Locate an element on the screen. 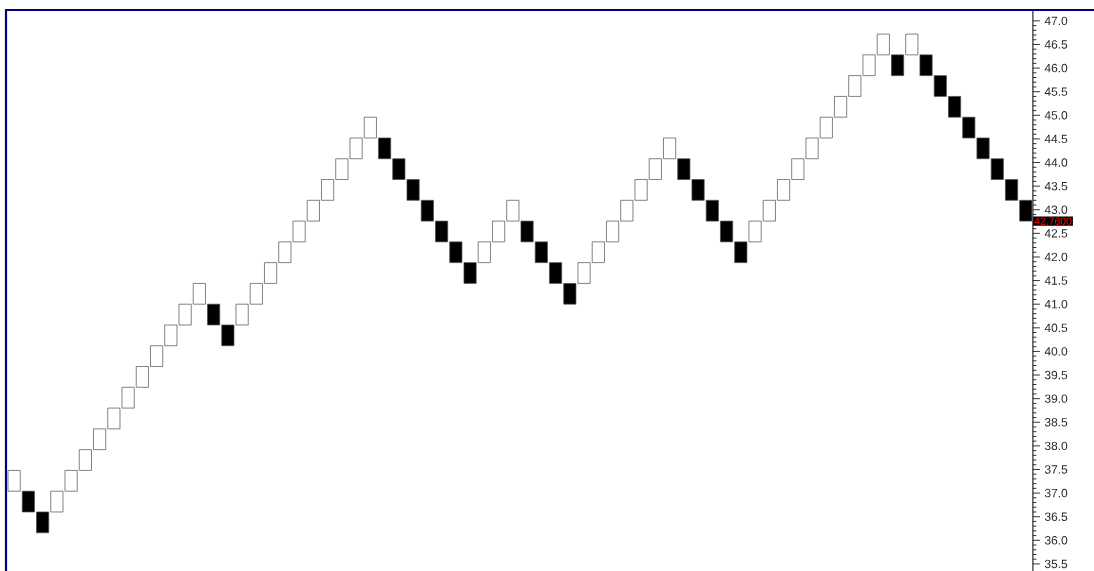 The width and height of the screenshot is (1094, 571). y-tick-label: 45.5 is located at coordinates (1056, 91).